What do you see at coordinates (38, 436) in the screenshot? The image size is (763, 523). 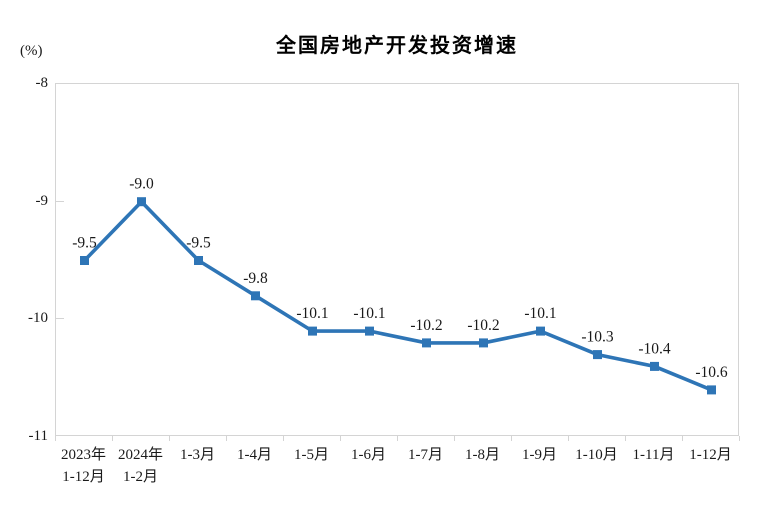 I see `y-axis-tick-label: -11` at bounding box center [38, 436].